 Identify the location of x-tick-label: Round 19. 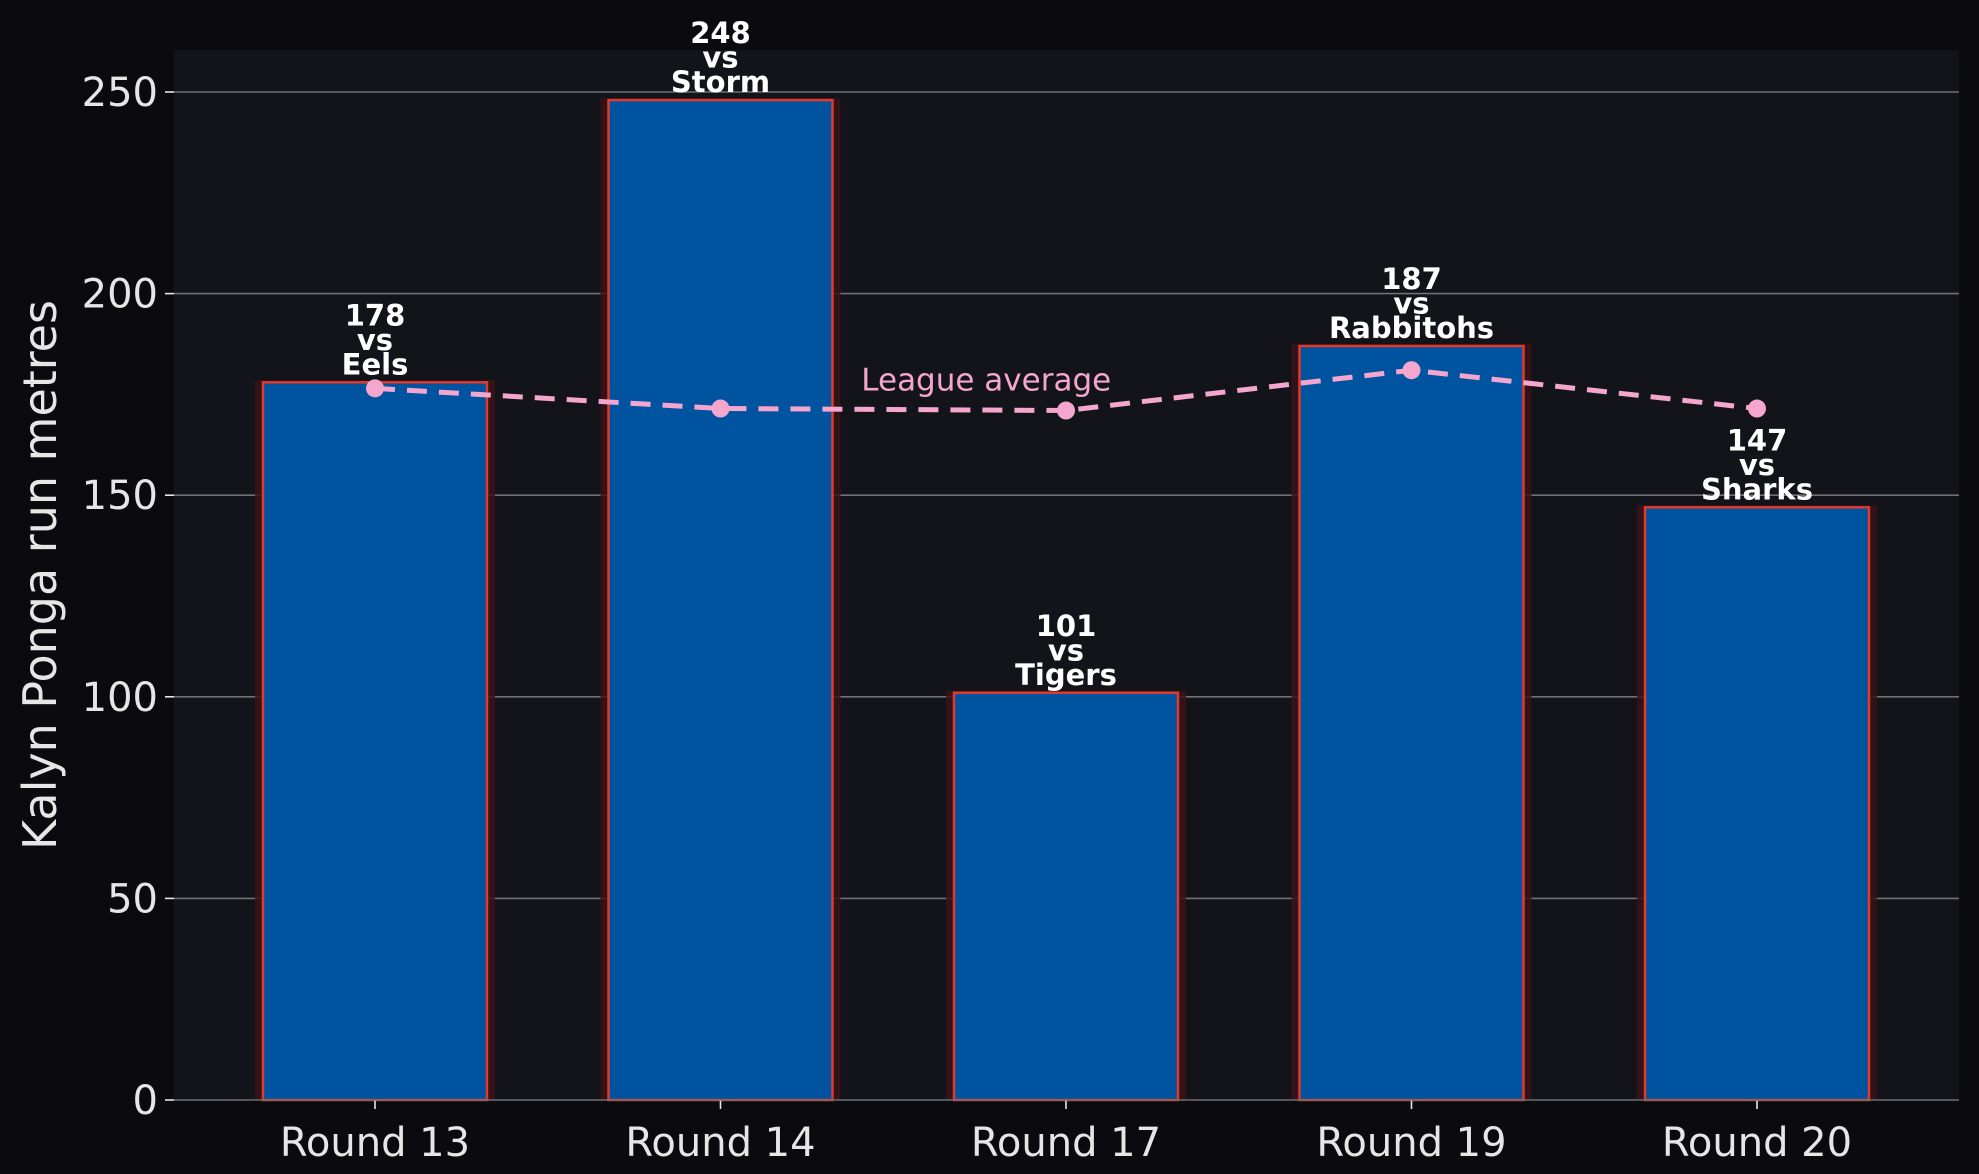
(1411, 1143).